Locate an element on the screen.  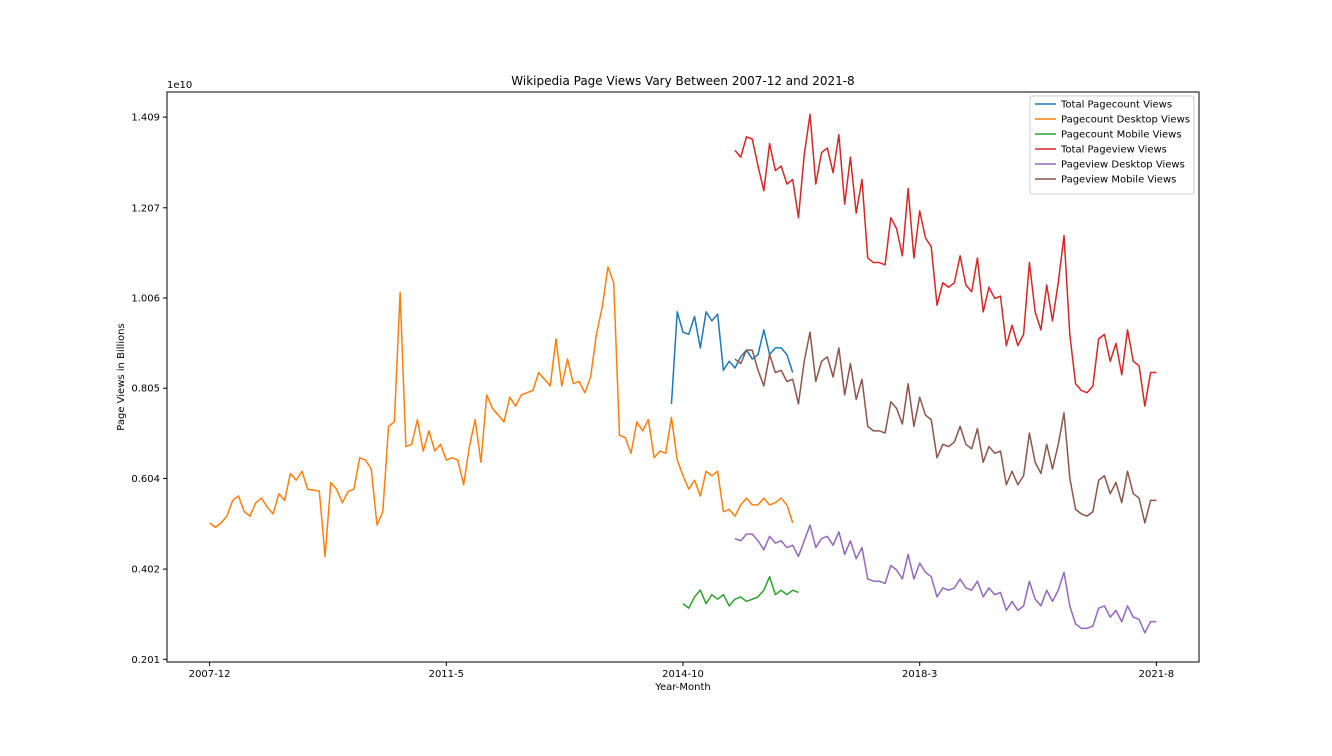
legend-label-3: Total Pageview Views is located at coordinates (1113, 150).